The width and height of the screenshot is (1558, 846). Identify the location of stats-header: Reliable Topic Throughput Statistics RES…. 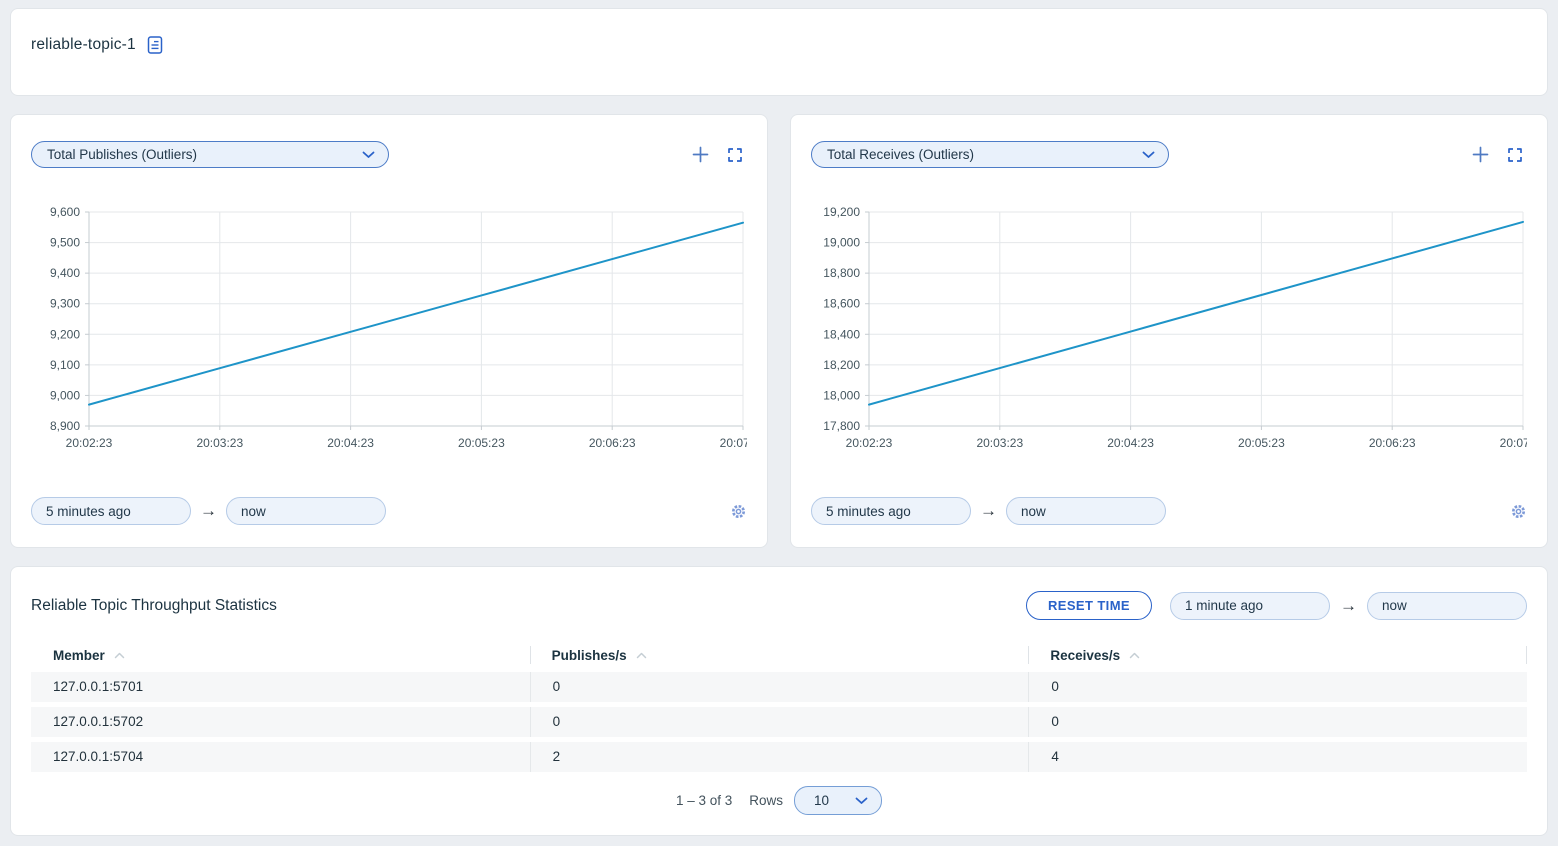
(779, 605).